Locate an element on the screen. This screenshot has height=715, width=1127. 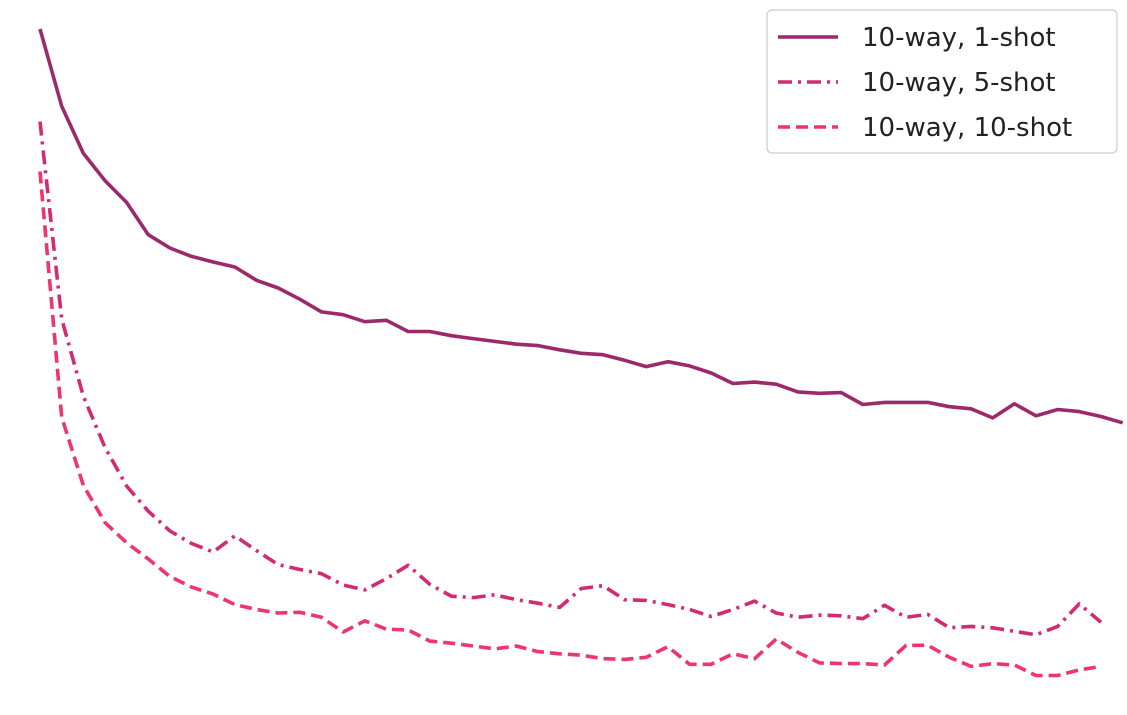
legend-label-10-shot: 10-way, 10-shot is located at coordinates (967, 128).